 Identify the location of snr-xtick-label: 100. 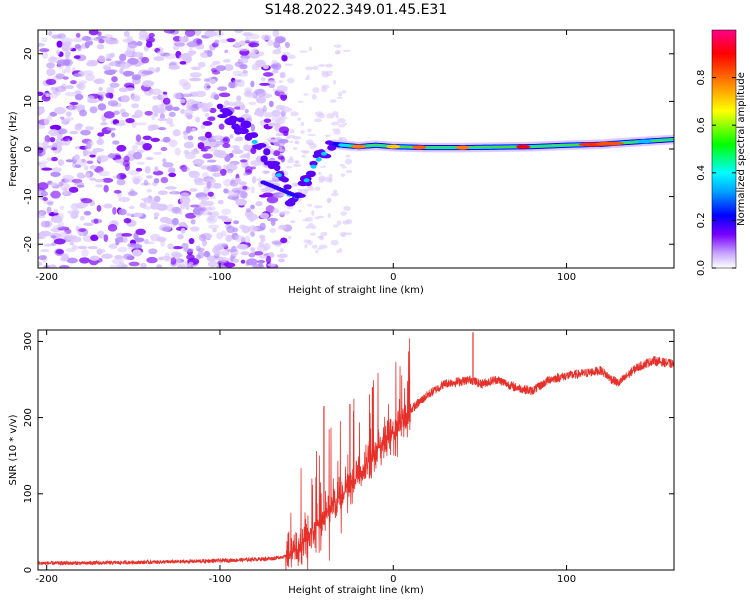
(566, 579).